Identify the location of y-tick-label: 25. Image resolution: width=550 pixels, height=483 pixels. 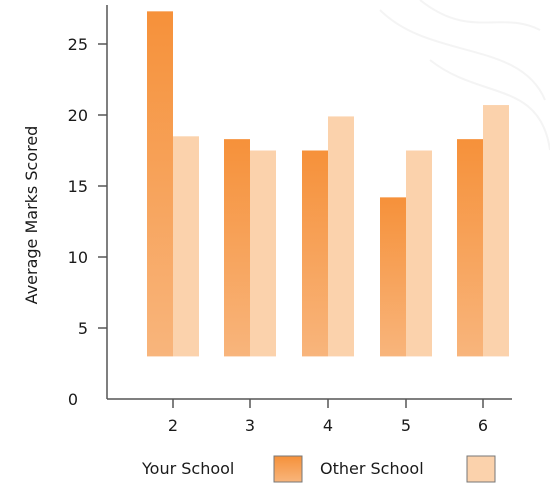
(78, 44).